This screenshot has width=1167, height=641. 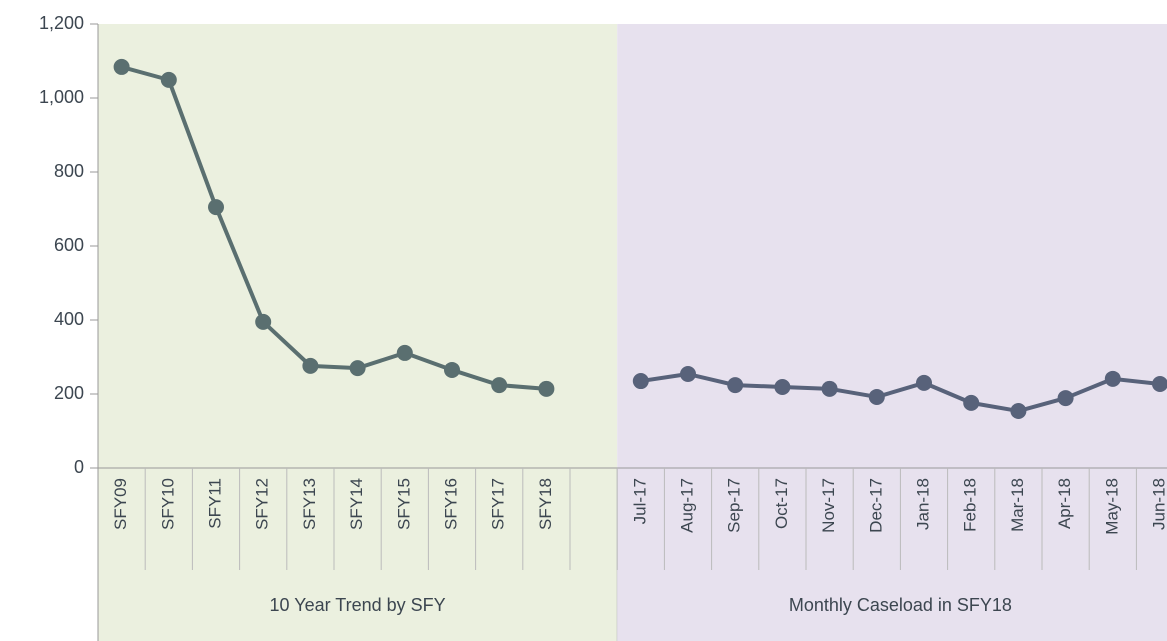 What do you see at coordinates (69, 245) in the screenshot?
I see `y-tick-label: 600` at bounding box center [69, 245].